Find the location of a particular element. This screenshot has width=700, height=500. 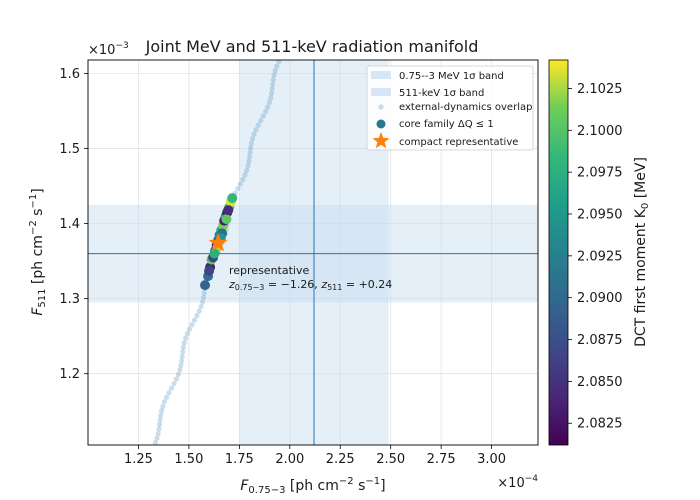

colorbar-tick-label: 2.0950 is located at coordinates (600, 215).